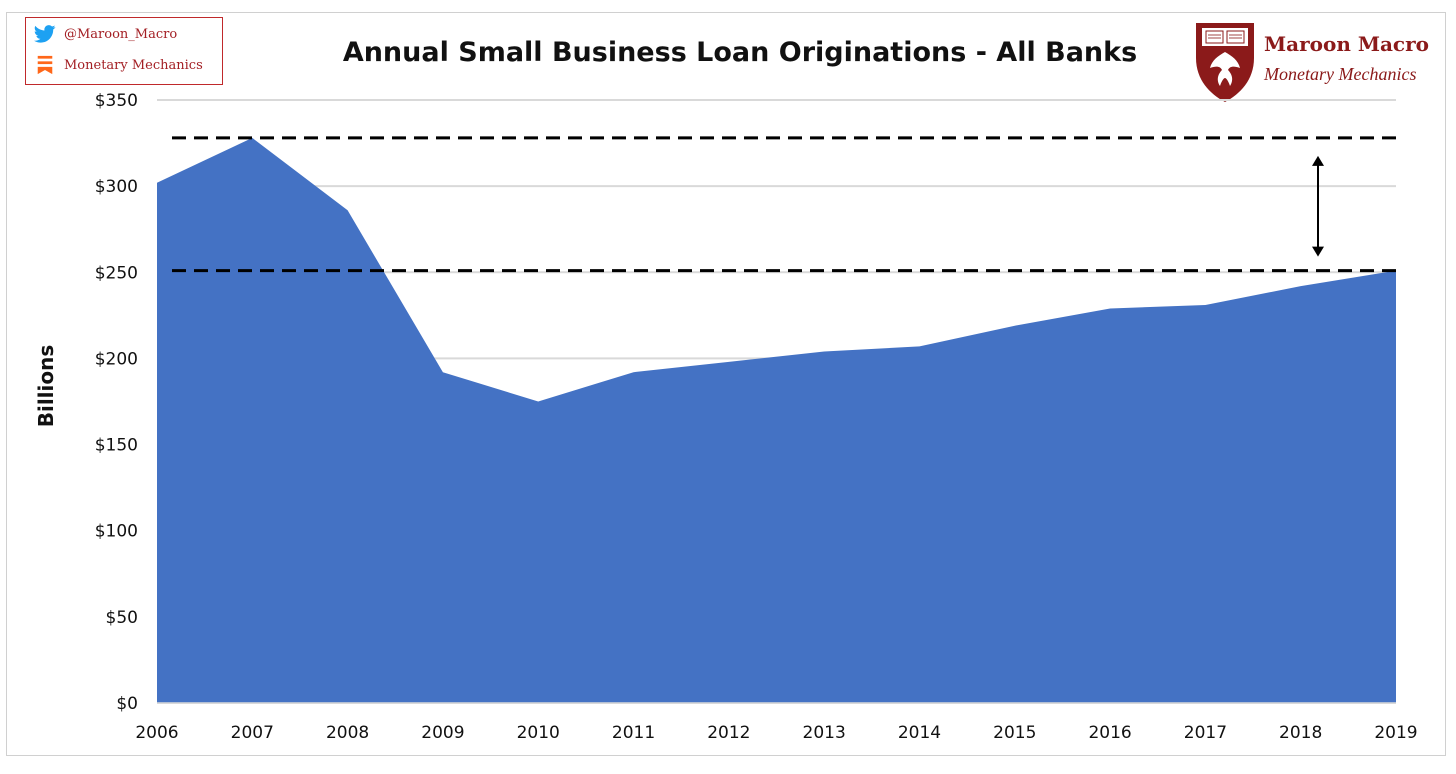 This screenshot has width=1456, height=774. I want to click on x-tick-label: 2010, so click(538, 733).